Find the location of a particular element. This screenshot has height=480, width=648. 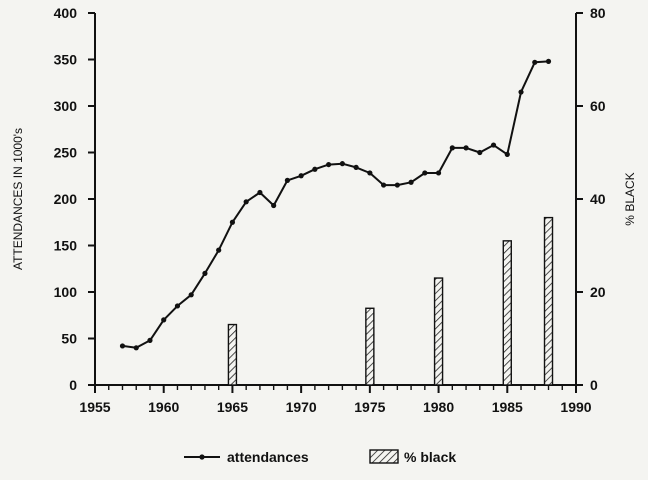

x-tick-label: 1970 is located at coordinates (301, 407).